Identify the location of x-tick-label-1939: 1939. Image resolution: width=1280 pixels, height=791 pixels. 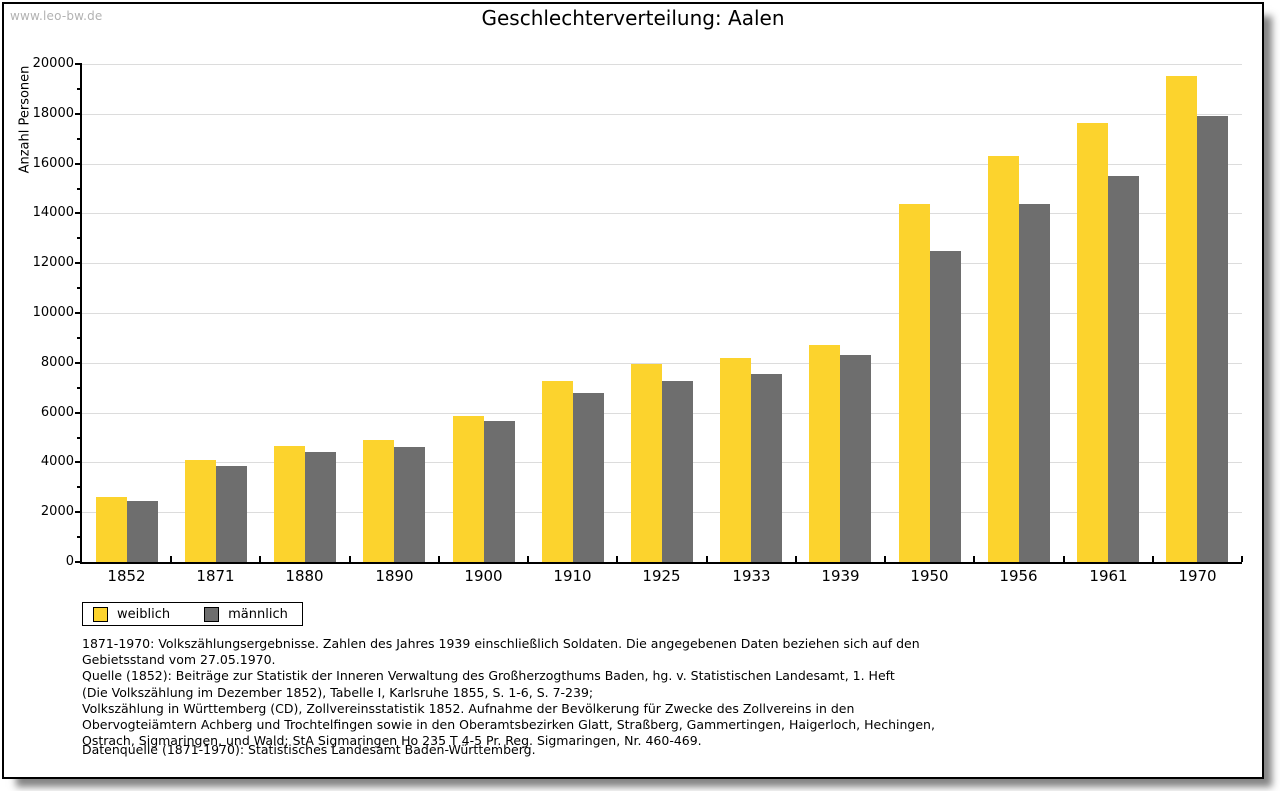
(840, 576).